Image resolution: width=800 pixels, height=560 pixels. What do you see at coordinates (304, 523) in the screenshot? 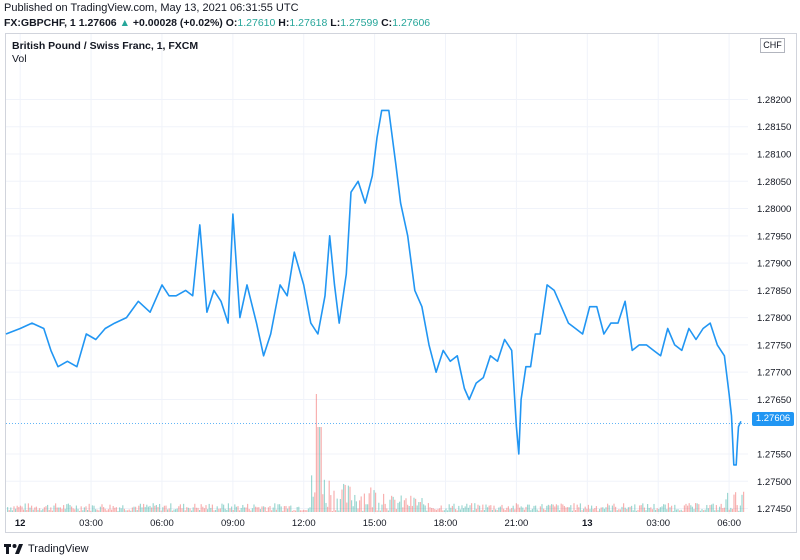
I see `x-tick-label: 12:00` at bounding box center [304, 523].